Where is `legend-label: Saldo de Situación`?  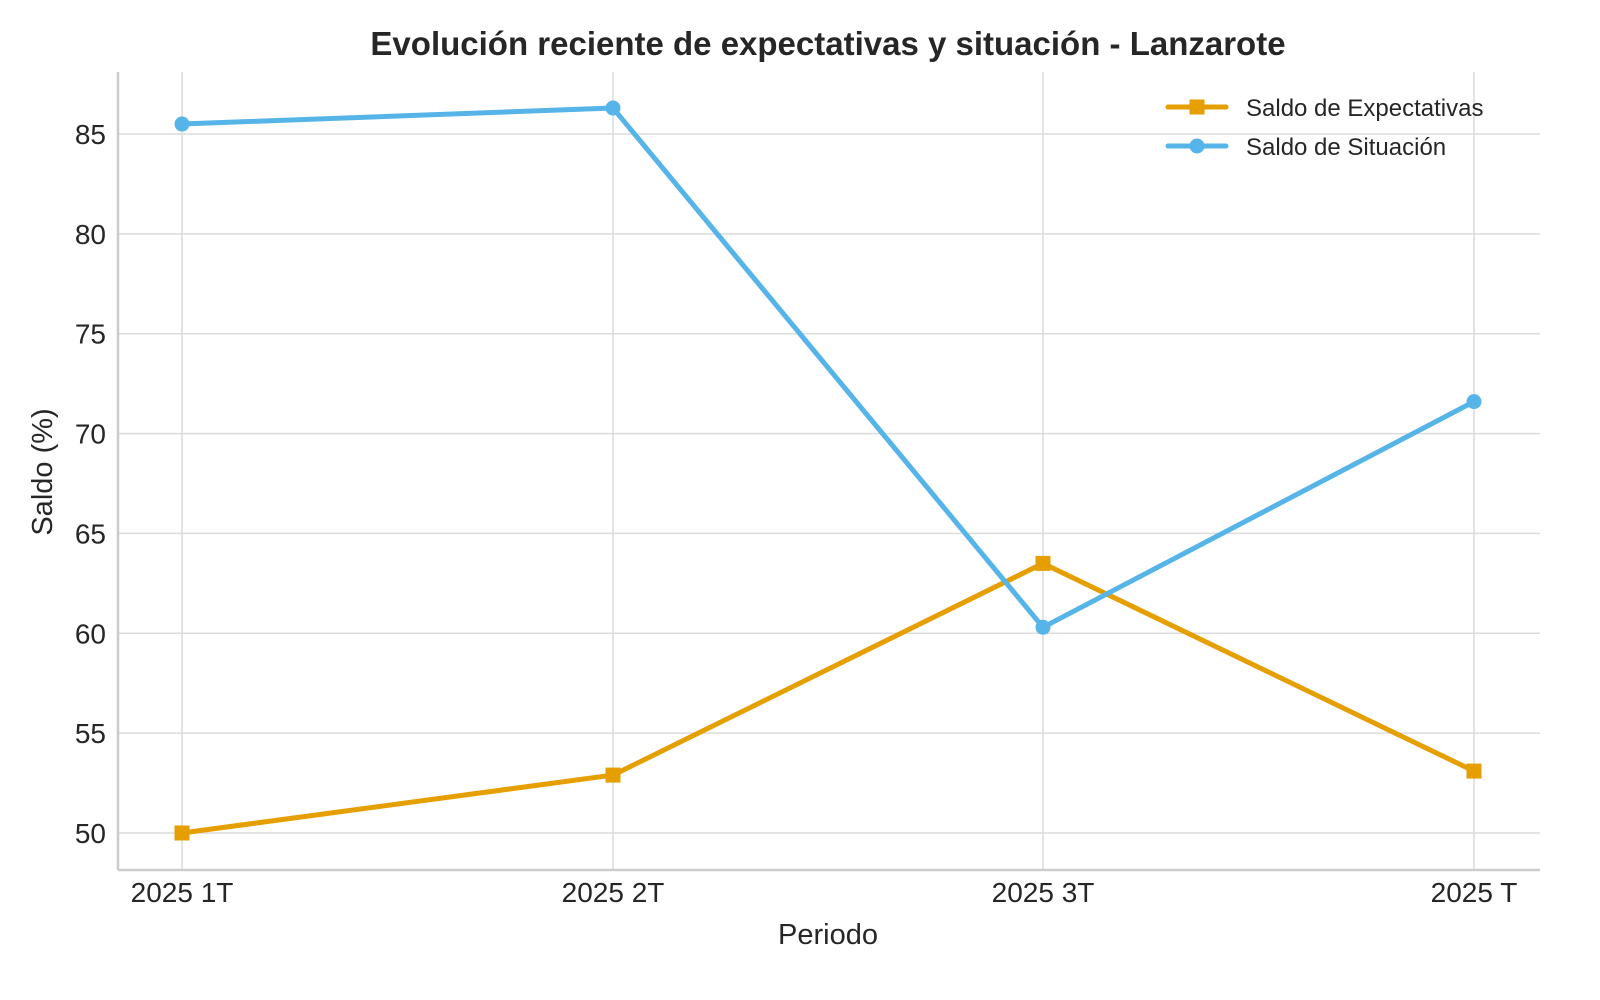
legend-label: Saldo de Situación is located at coordinates (1346, 147).